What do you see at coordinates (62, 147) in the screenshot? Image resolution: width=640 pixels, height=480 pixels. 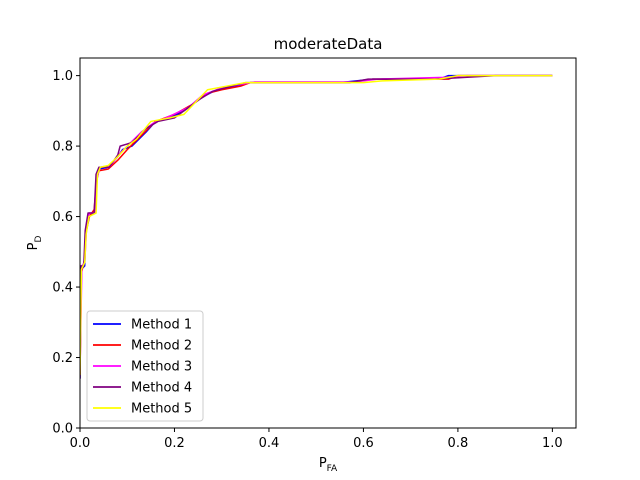 I see `y-tick-label: 0.8` at bounding box center [62, 147].